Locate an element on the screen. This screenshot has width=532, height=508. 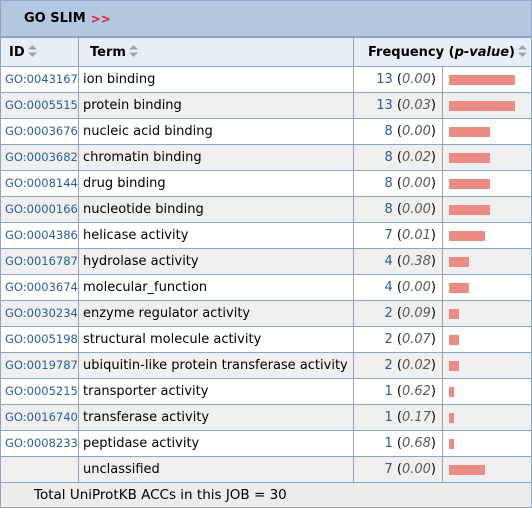
total-text: Total UniProtKB ACCs in this JOB = 30 is located at coordinates (266, 495).